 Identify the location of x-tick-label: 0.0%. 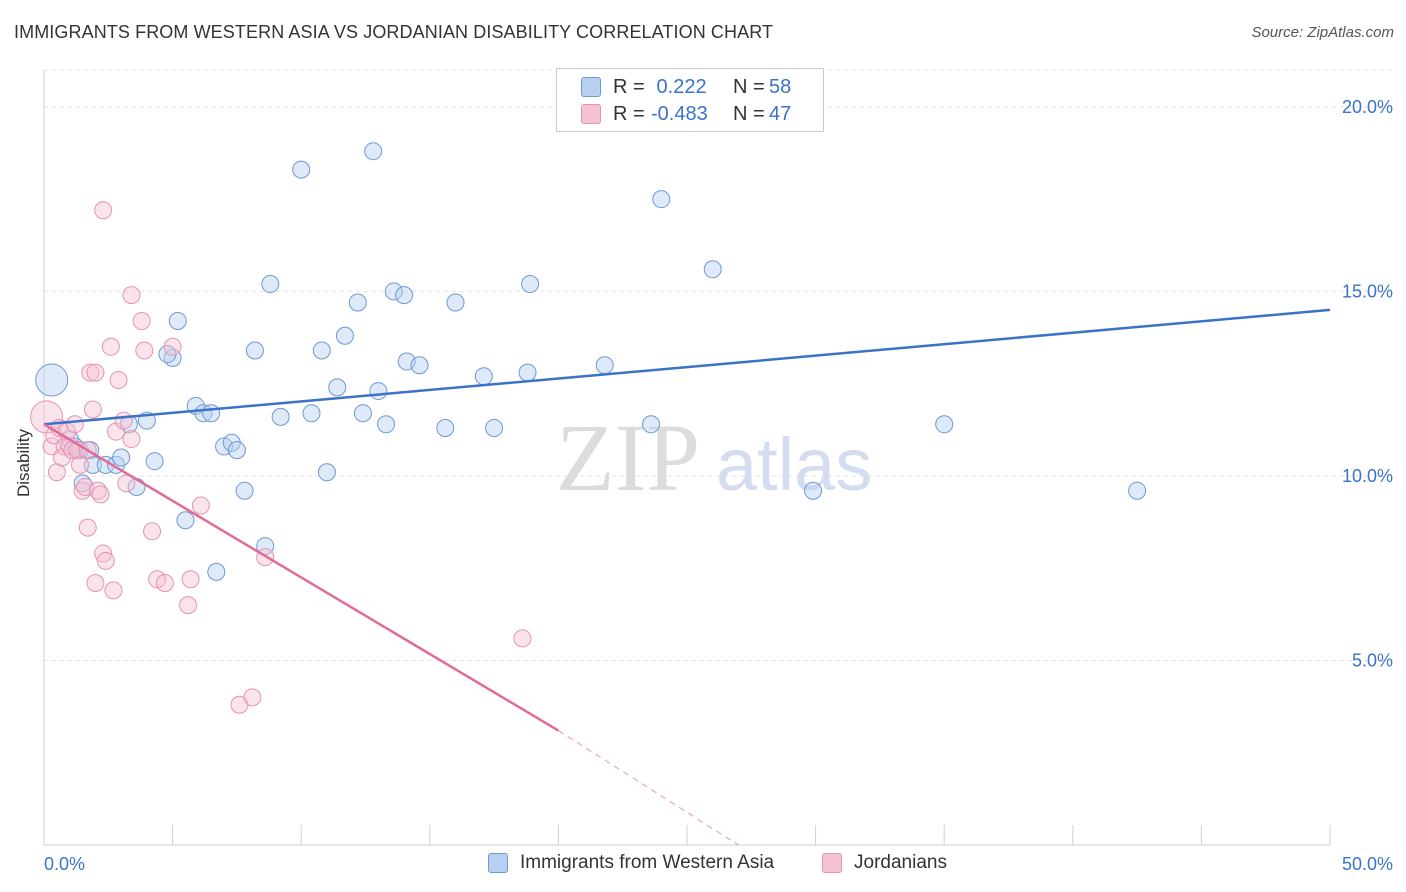
(64, 864).